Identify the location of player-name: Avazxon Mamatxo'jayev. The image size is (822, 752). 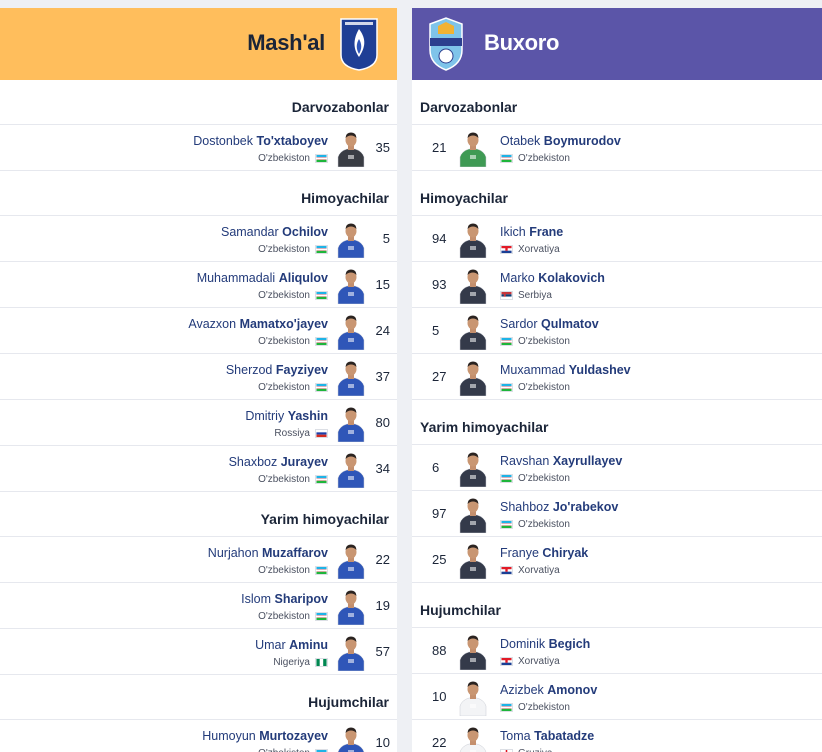
(258, 324).